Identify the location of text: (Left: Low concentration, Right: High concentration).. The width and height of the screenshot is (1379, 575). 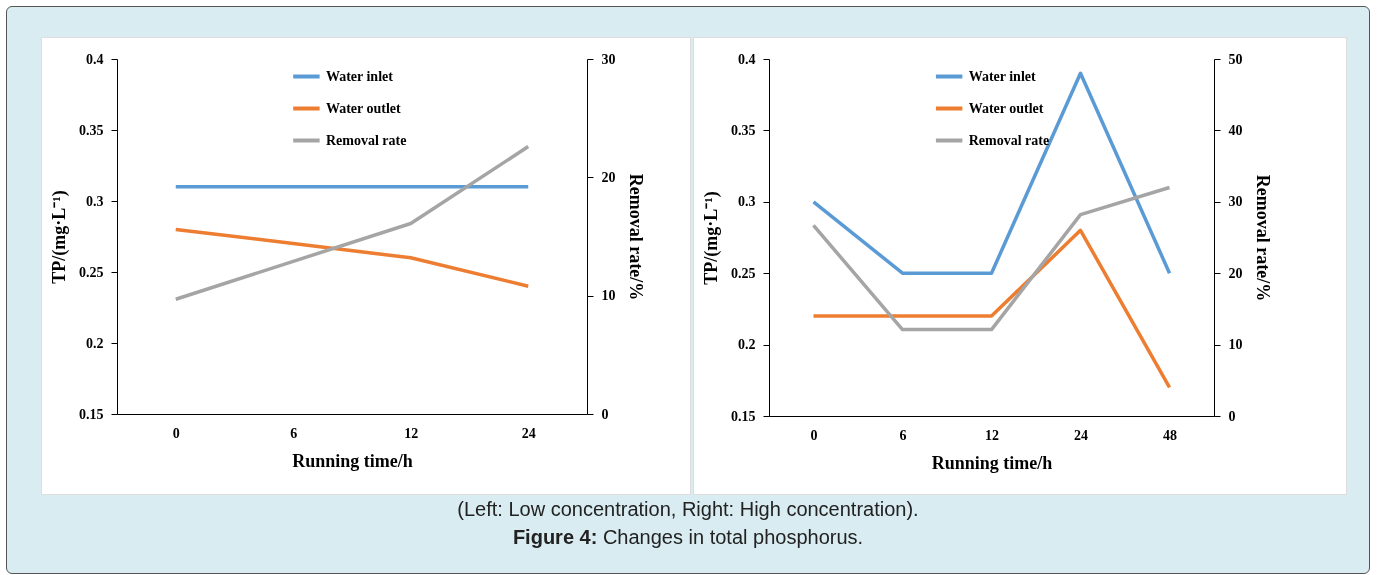
(688, 509).